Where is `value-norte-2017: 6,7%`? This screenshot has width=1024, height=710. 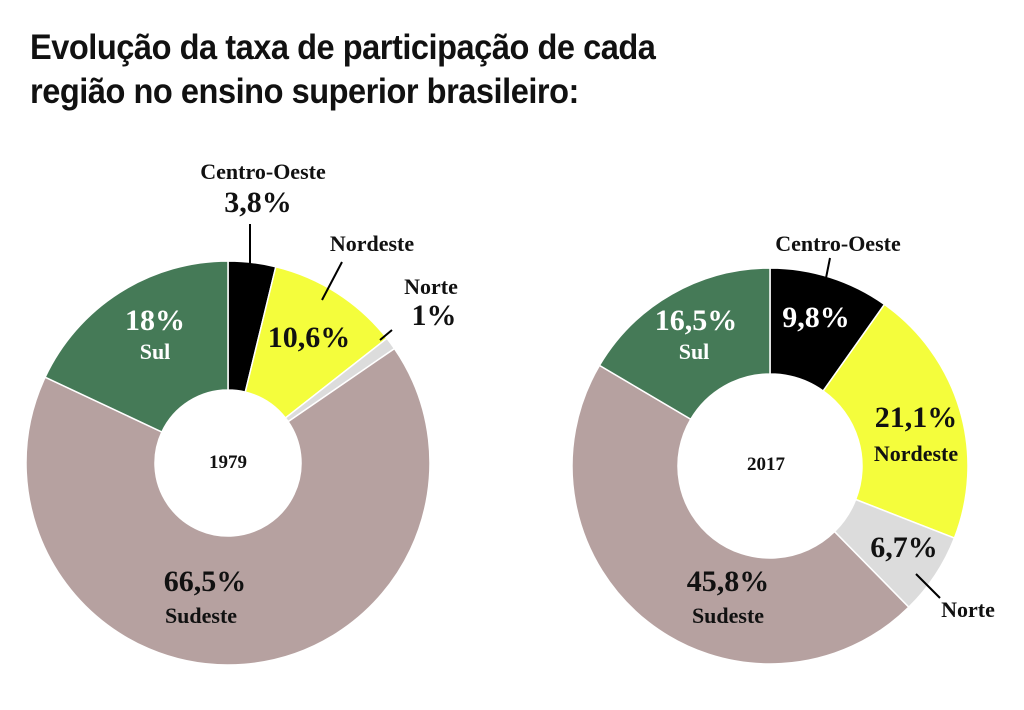 value-norte-2017: 6,7% is located at coordinates (904, 547).